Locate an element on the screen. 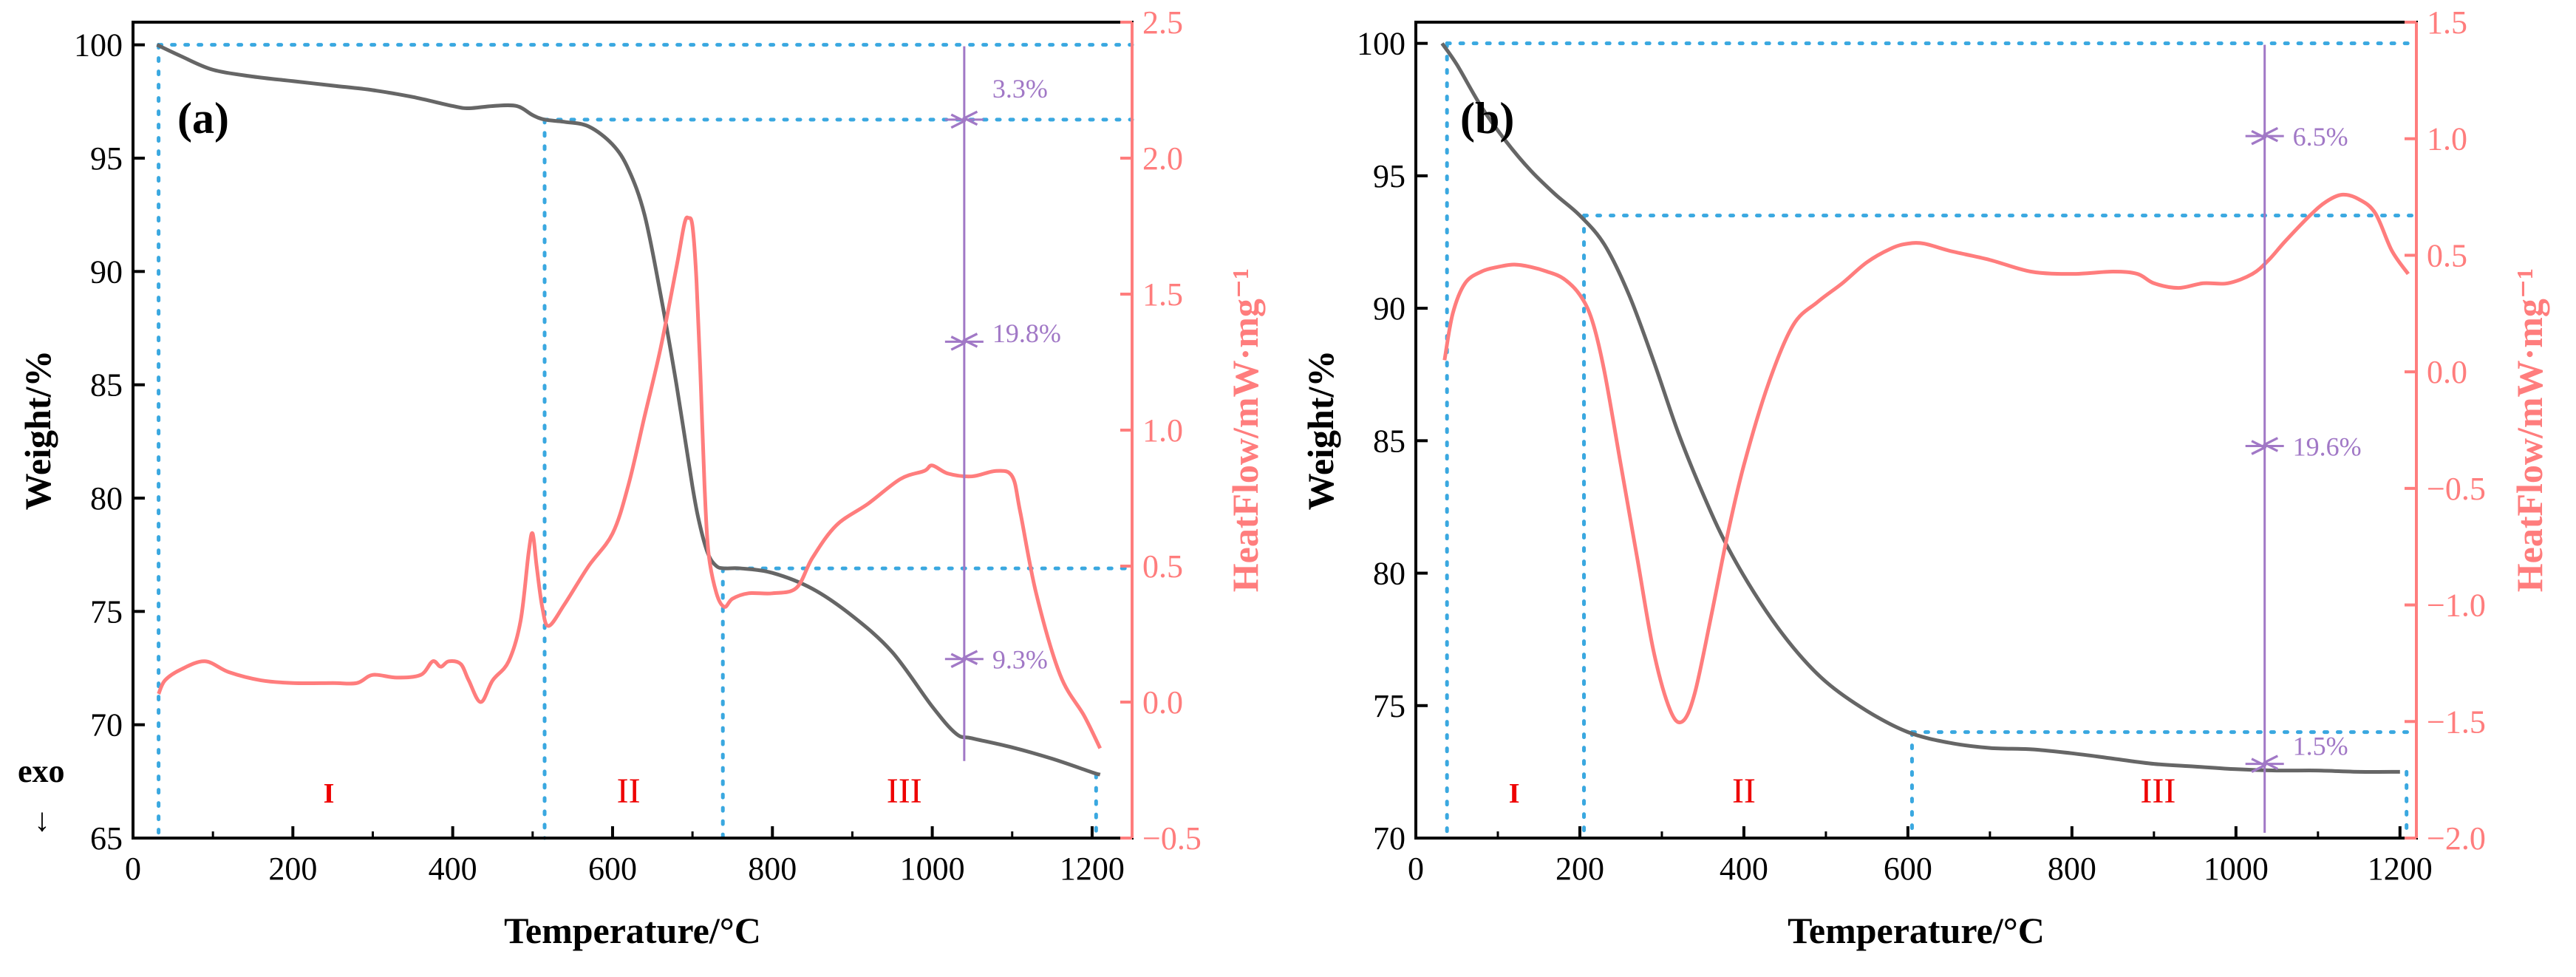 This screenshot has height=977, width=2576. mass-loss-label: 3.3% is located at coordinates (1020, 88).